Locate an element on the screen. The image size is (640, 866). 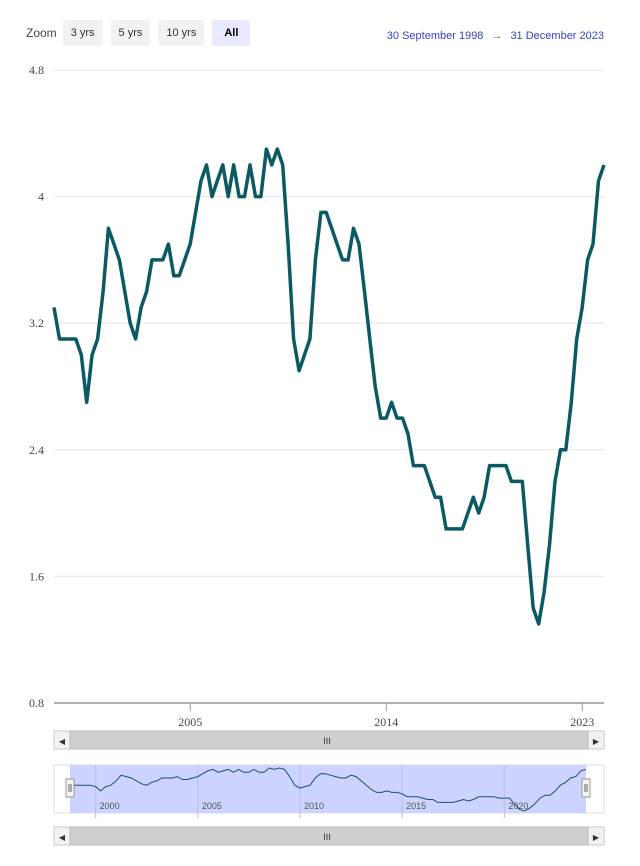
navigator-line is located at coordinates (328, 789).